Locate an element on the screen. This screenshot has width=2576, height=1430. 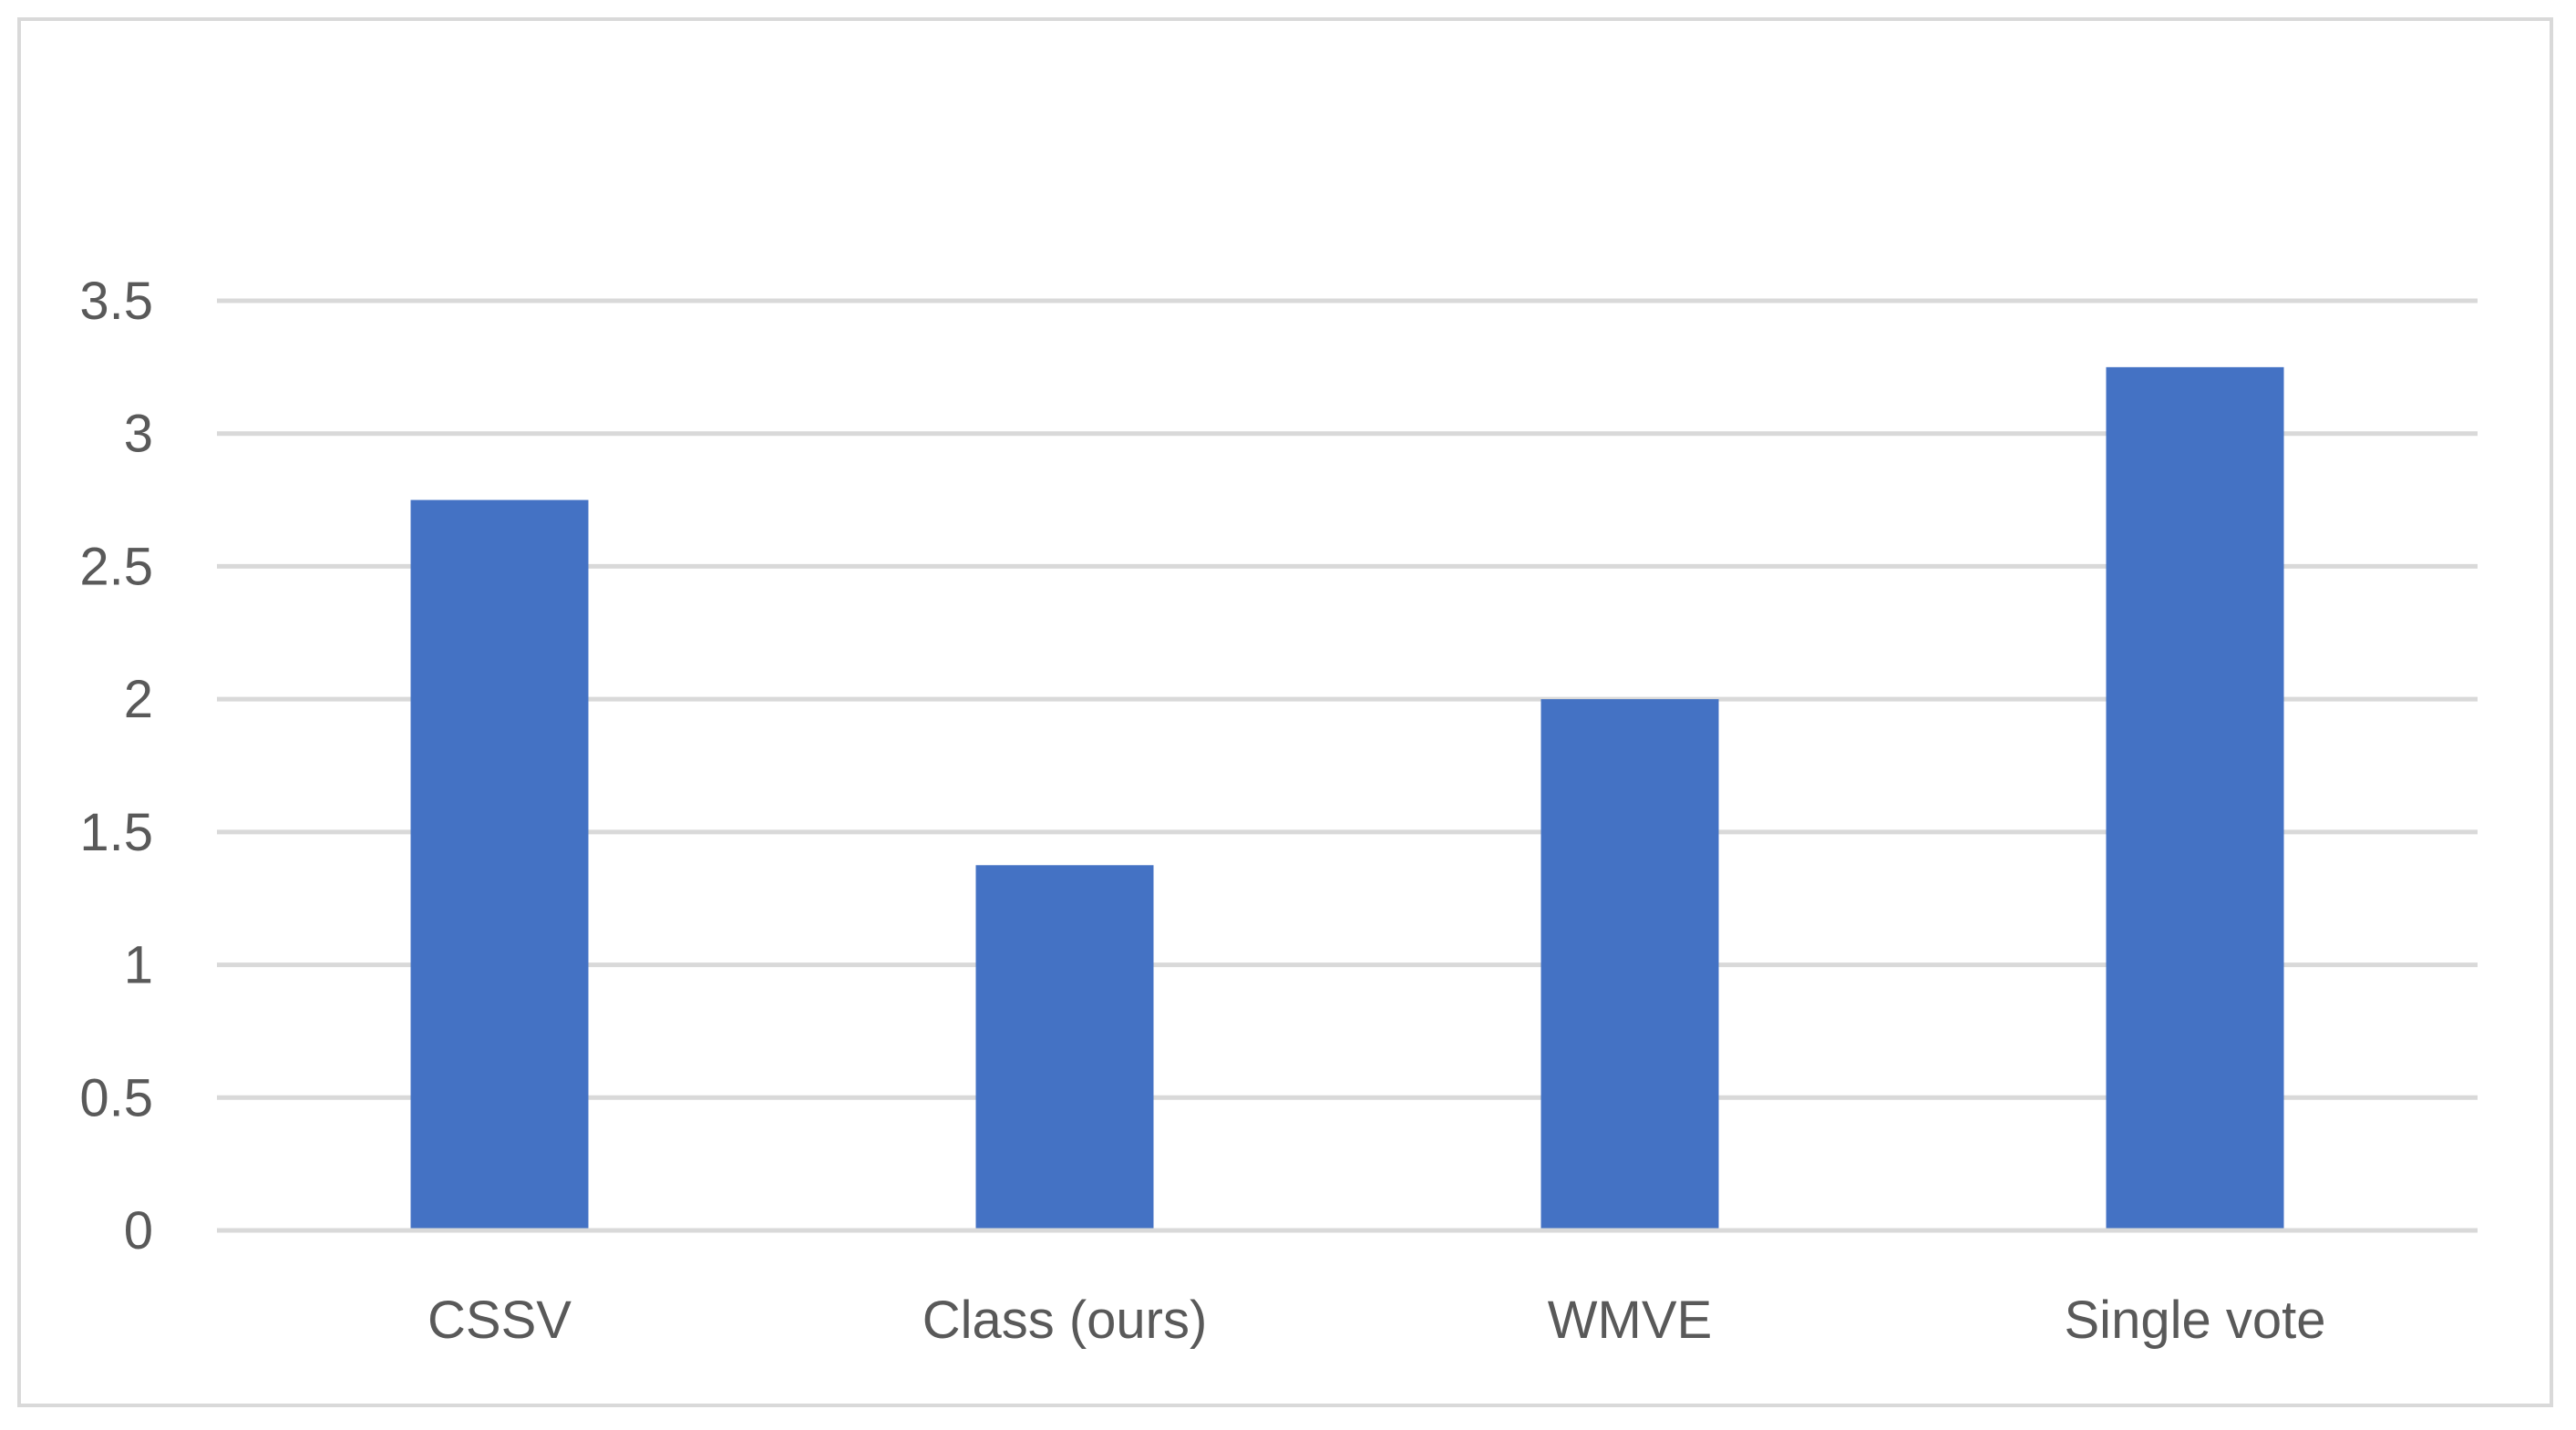
y-tick-label: 0 is located at coordinates (138, 1230).